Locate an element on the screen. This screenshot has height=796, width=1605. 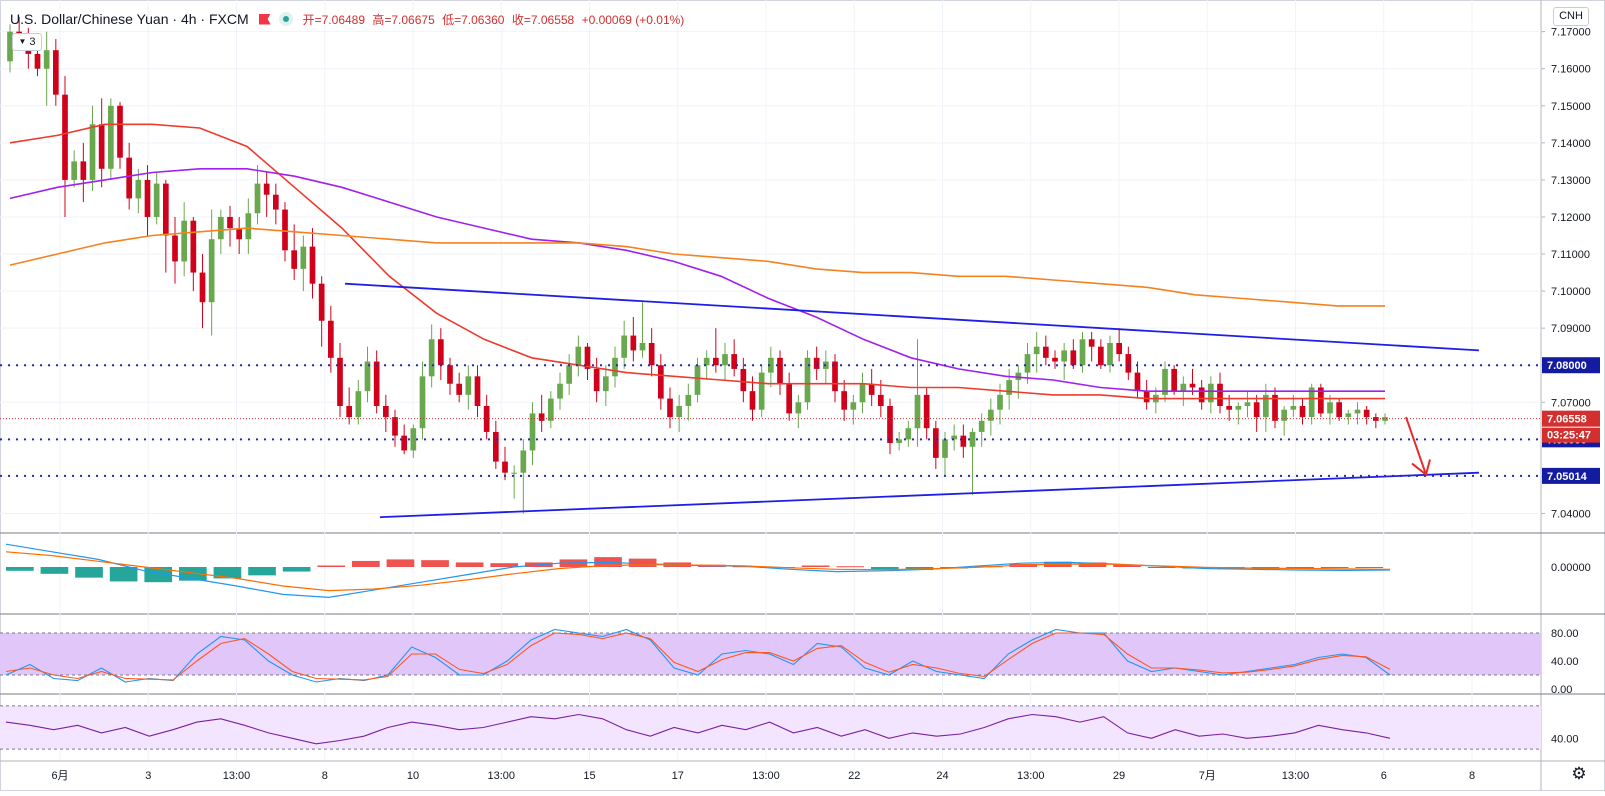
level-label: 7.08000 is located at coordinates (1567, 366).